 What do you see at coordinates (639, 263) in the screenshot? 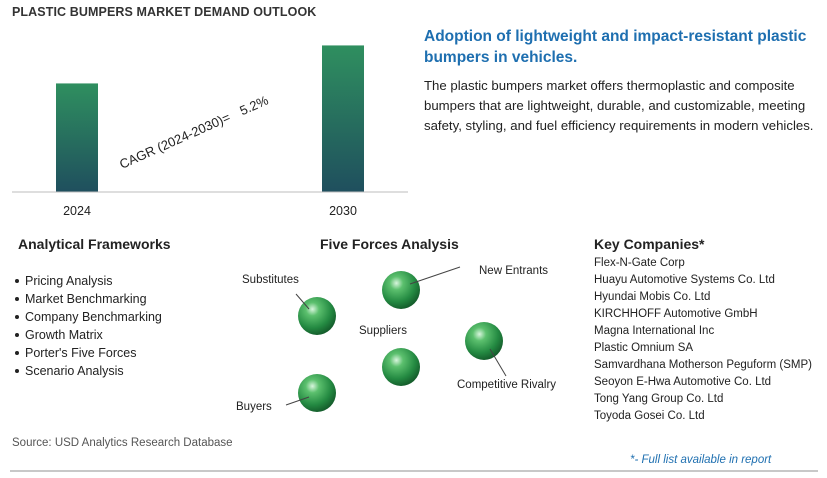
I see `company-item: Flex-N-Gate Corp` at bounding box center [639, 263].